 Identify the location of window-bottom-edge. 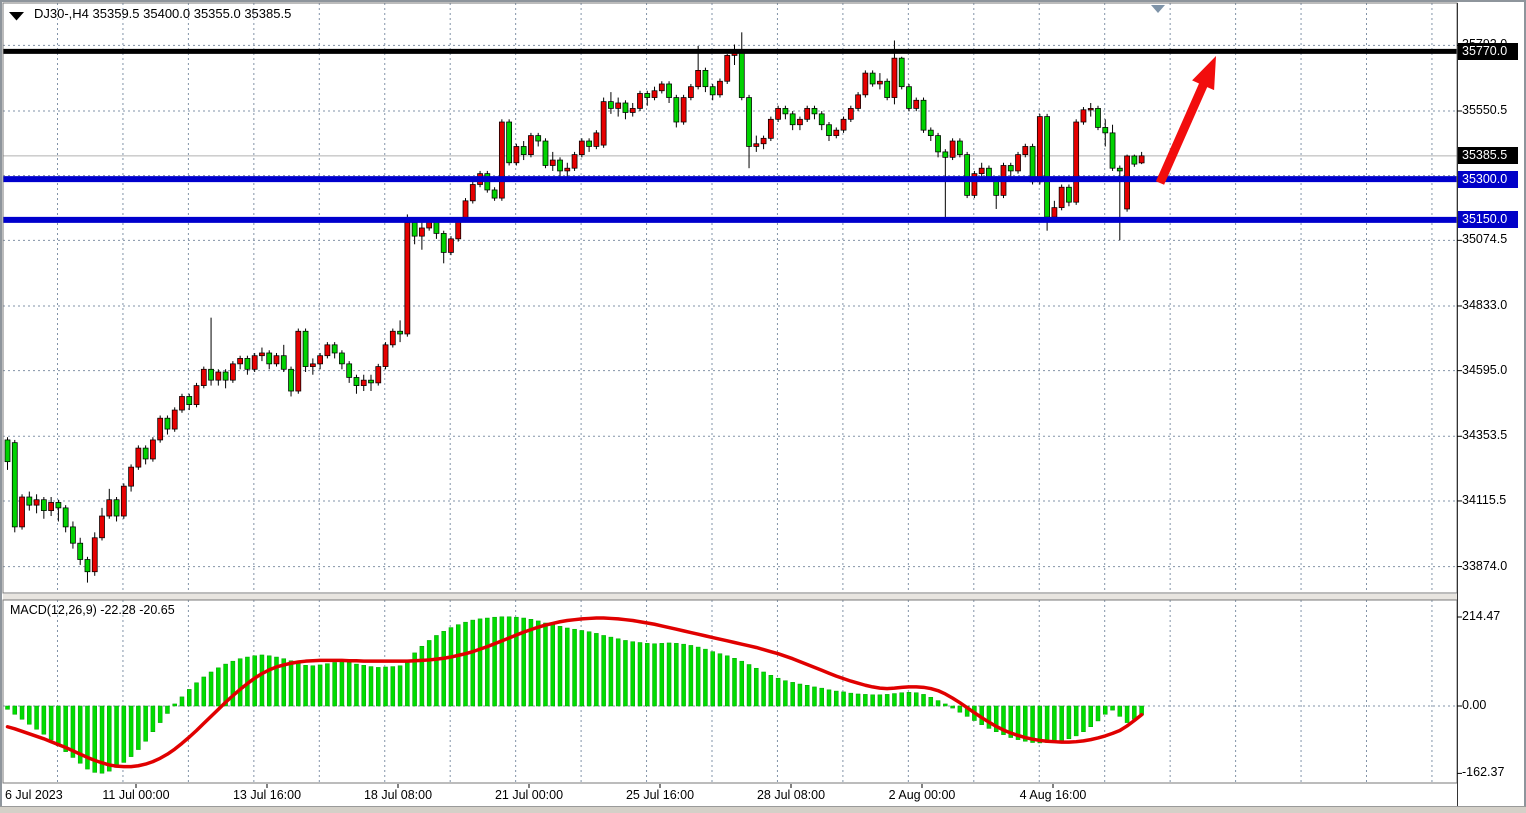
(763, 809).